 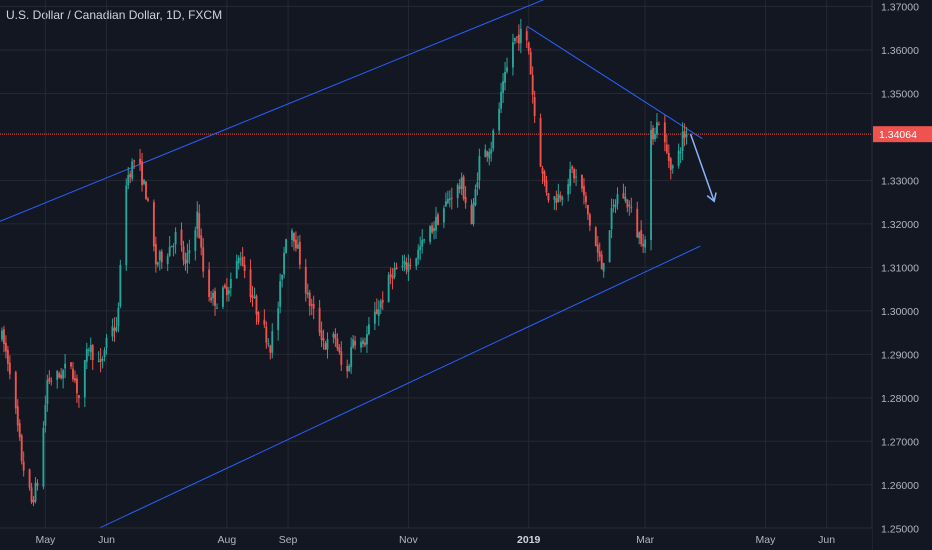 I want to click on time-tick-label: Mar, so click(x=645, y=540).